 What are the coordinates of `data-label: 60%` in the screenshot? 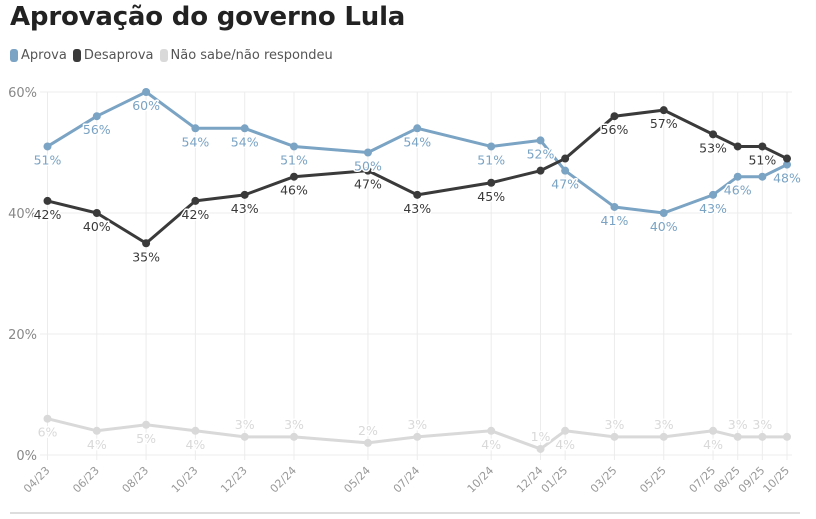 It's located at (146, 105).